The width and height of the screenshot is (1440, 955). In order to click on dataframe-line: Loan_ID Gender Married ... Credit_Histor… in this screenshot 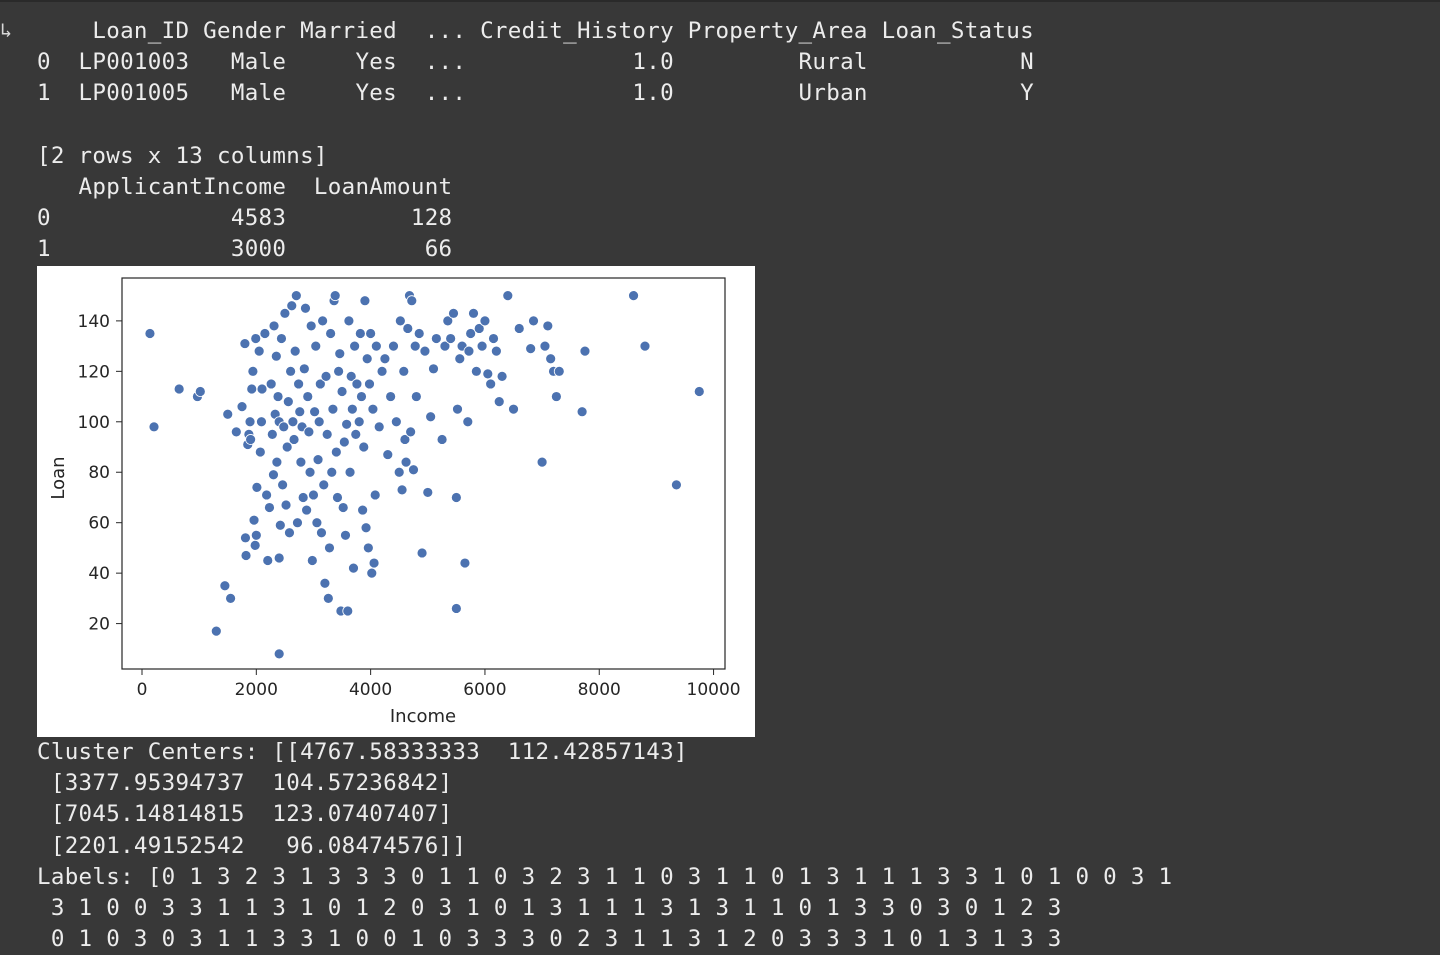, I will do `click(535, 31)`.